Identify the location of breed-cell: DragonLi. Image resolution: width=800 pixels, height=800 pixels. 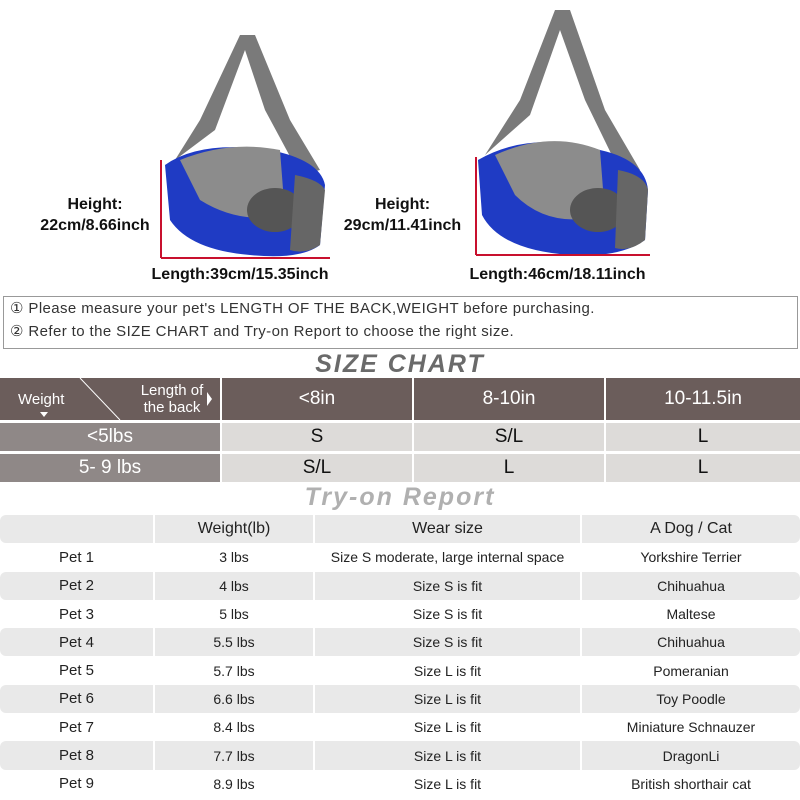
(691, 755).